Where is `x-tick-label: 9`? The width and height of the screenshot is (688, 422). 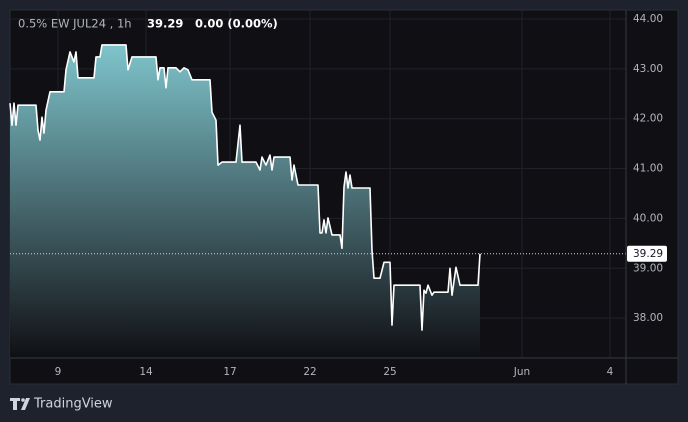 x-tick-label: 9 is located at coordinates (58, 372).